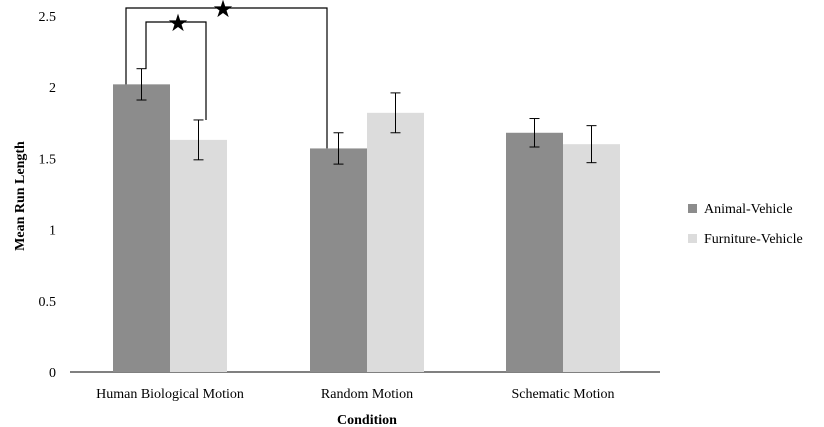  What do you see at coordinates (366, 116) in the screenshot?
I see `error-bars` at bounding box center [366, 116].